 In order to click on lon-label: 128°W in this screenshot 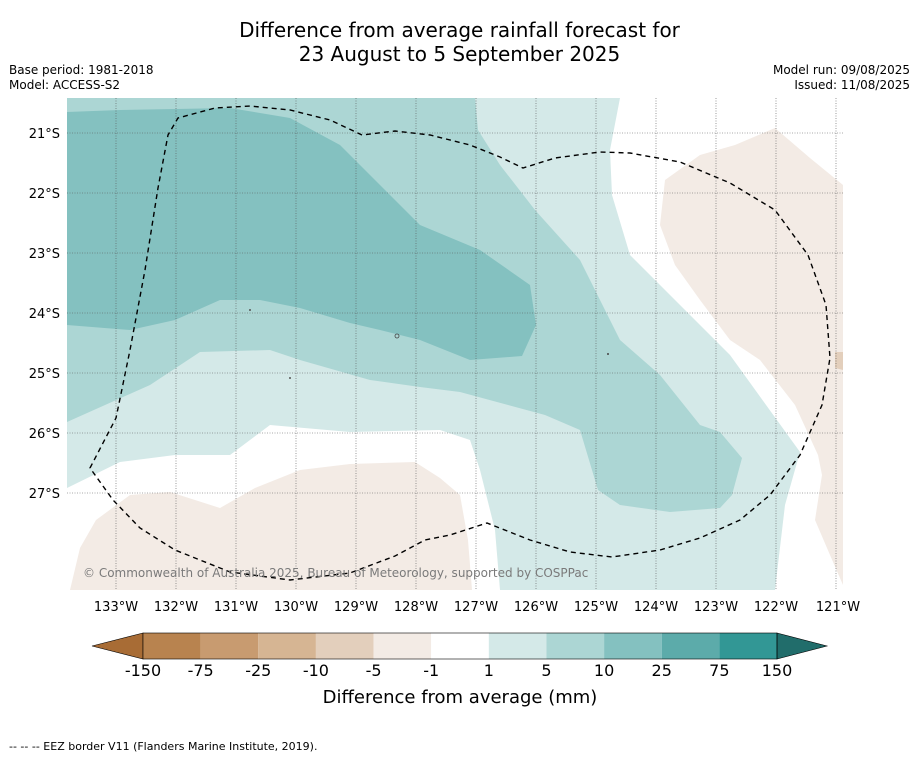, I will do `click(416, 607)`.